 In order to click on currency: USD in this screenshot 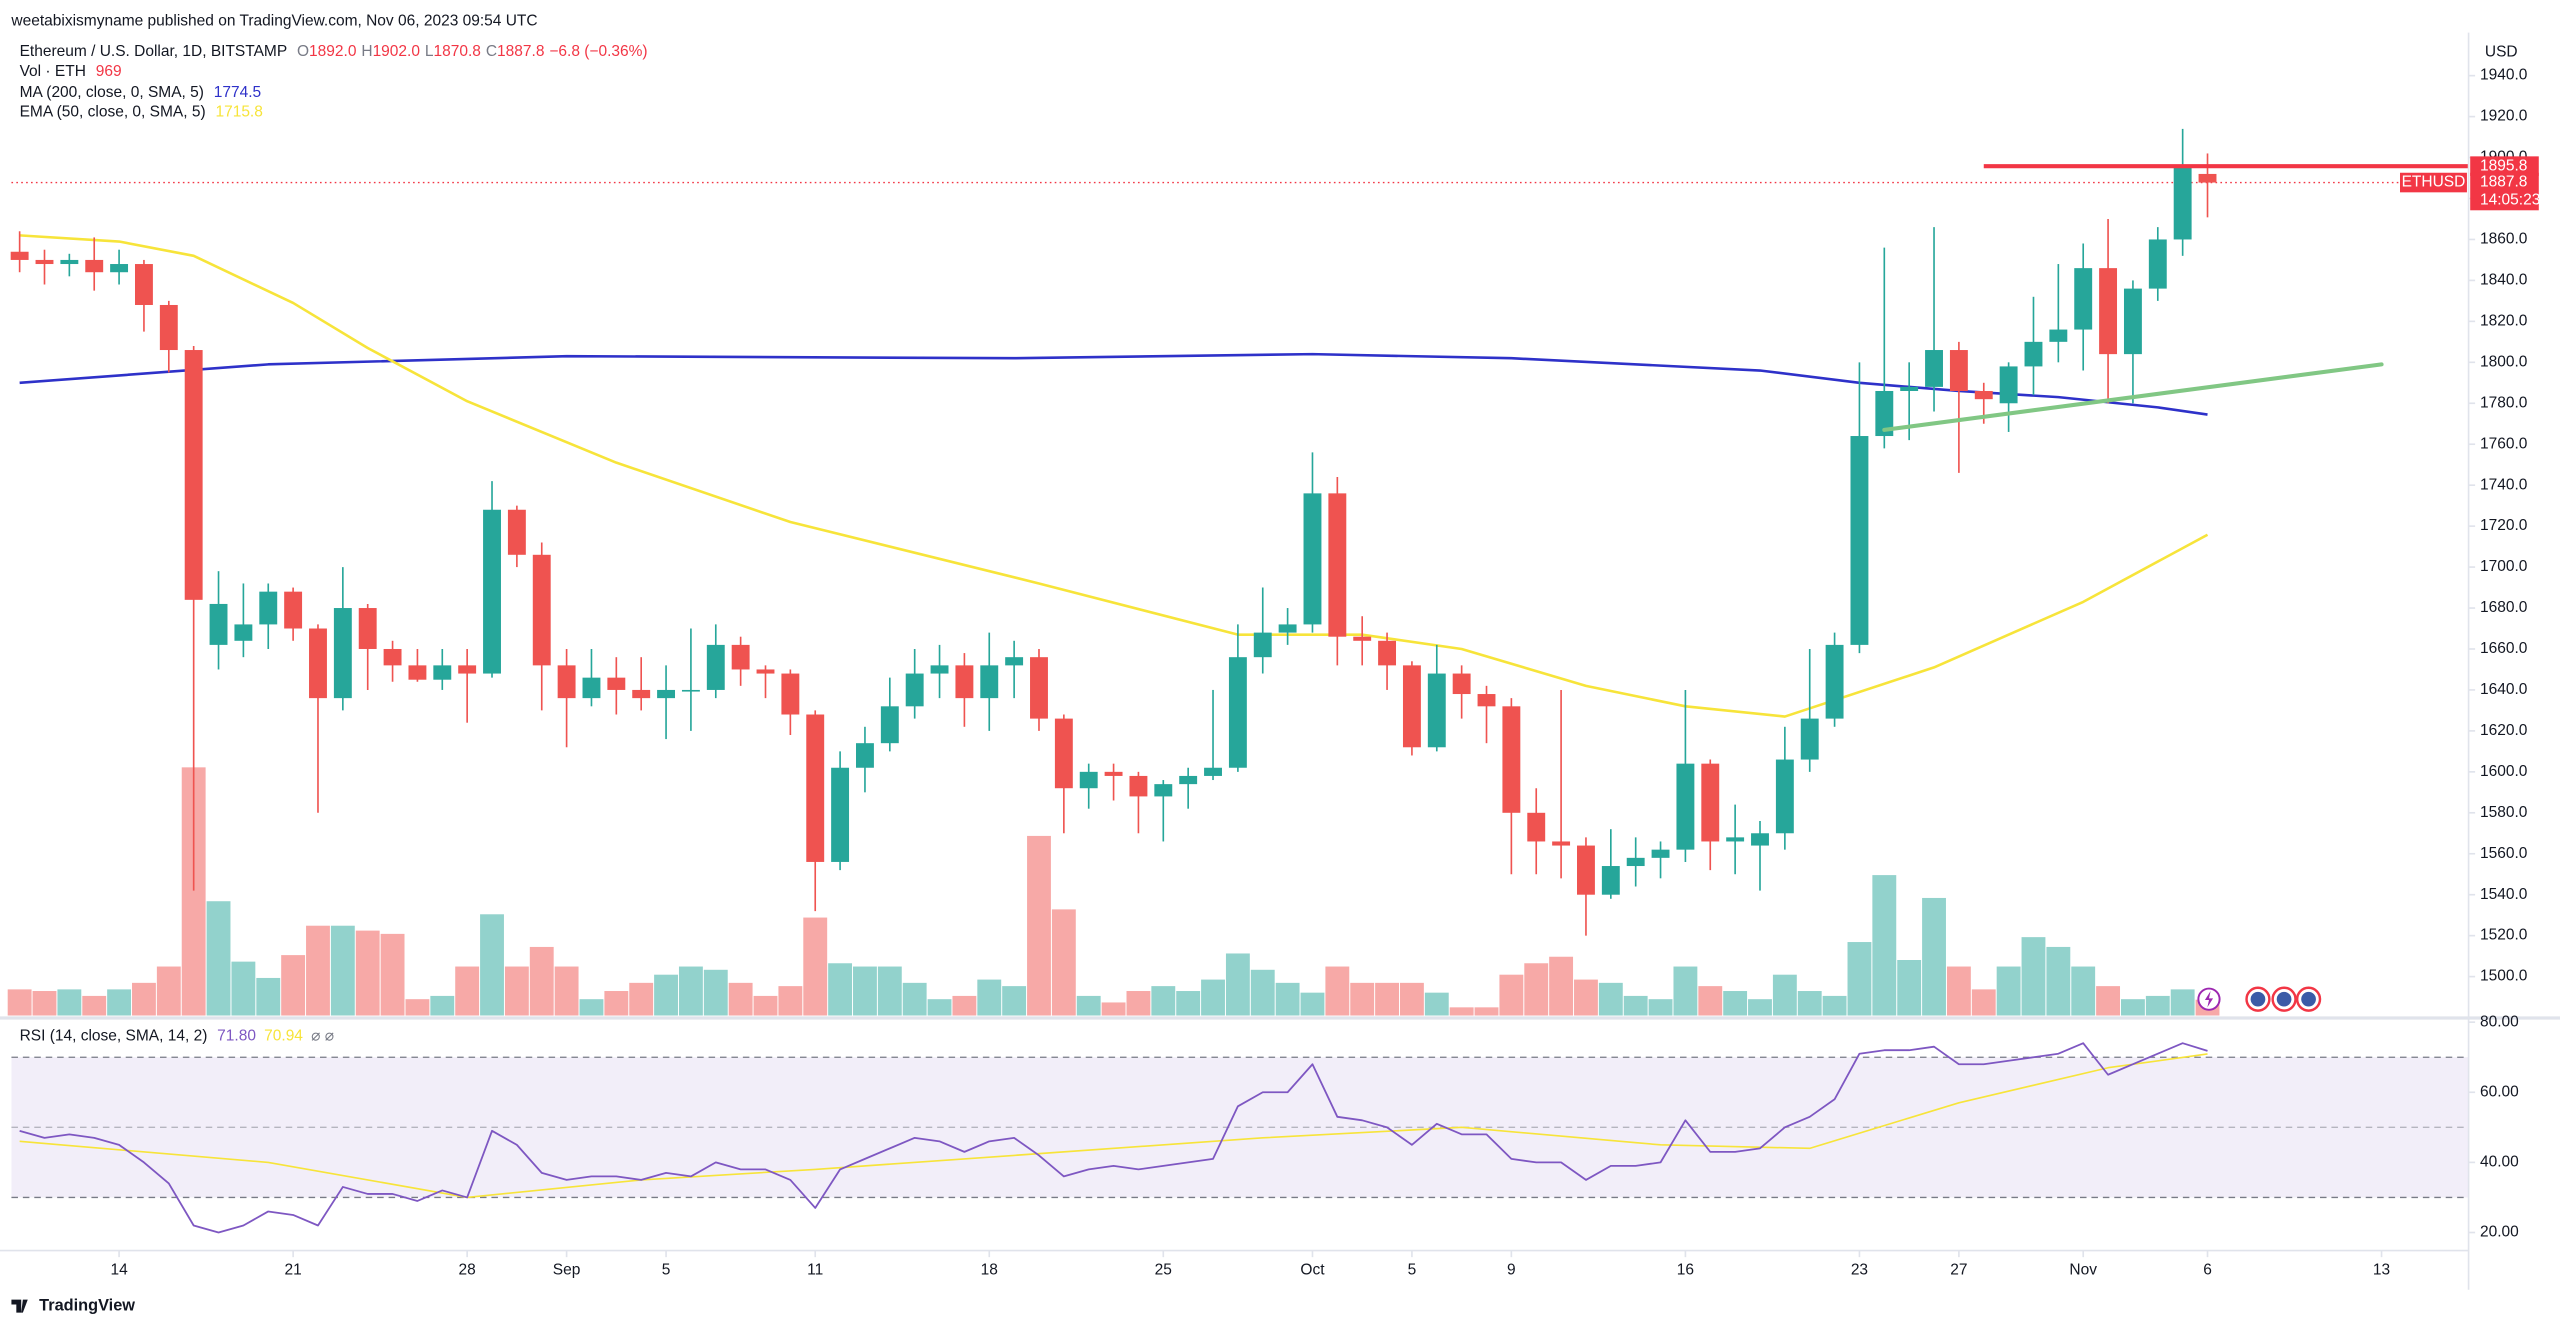, I will do `click(2501, 51)`.